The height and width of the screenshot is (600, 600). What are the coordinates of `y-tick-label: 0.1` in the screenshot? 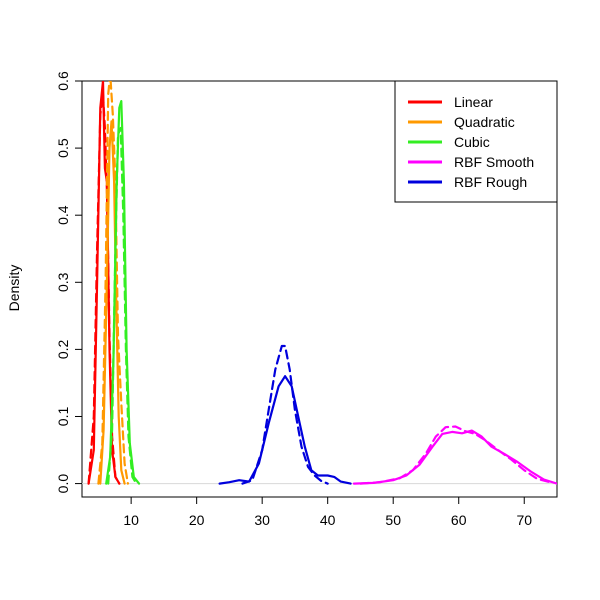 It's located at (63, 417).